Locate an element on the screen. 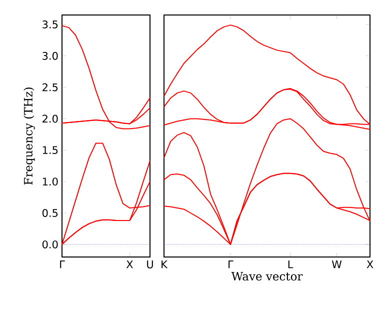  y-tick-label: 1.5 is located at coordinates (50, 150).